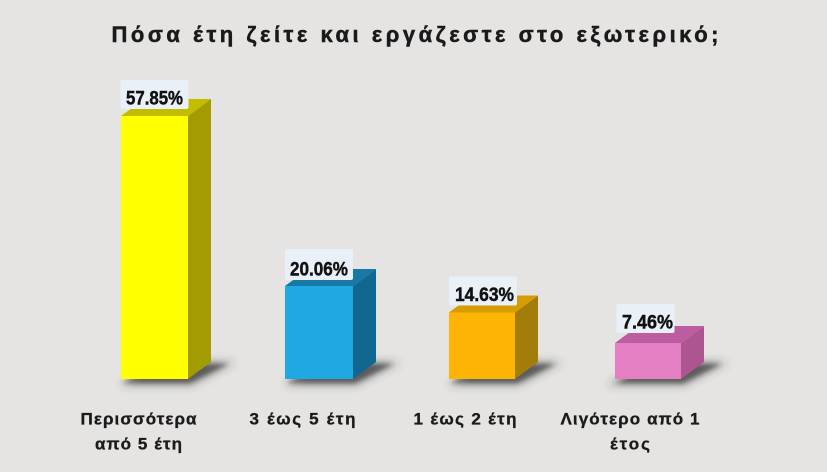 Image resolution: width=827 pixels, height=472 pixels. Describe the element at coordinates (484, 295) in the screenshot. I see `svg-text: 14.63%` at that location.